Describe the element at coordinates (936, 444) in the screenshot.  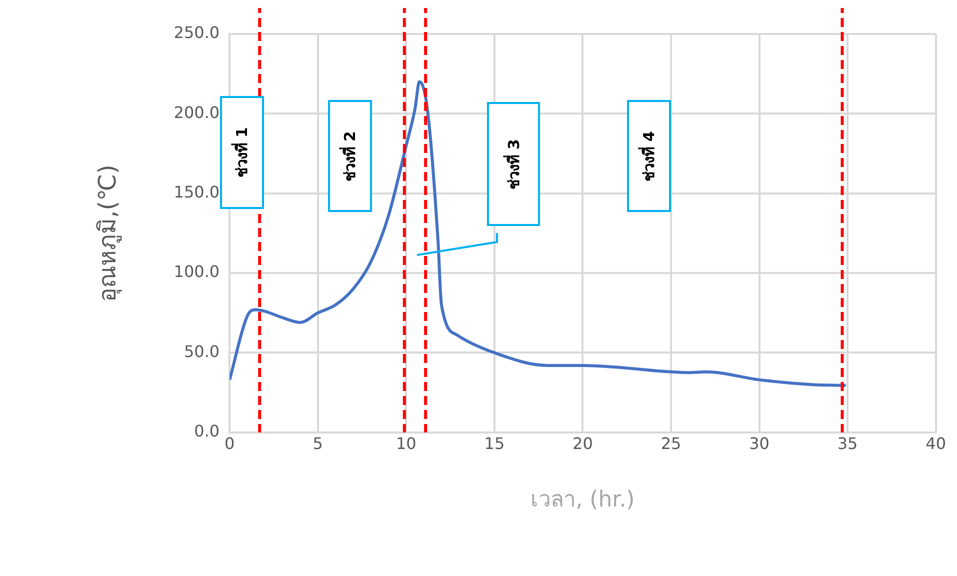
I see `x-tick-label: 40` at that location.